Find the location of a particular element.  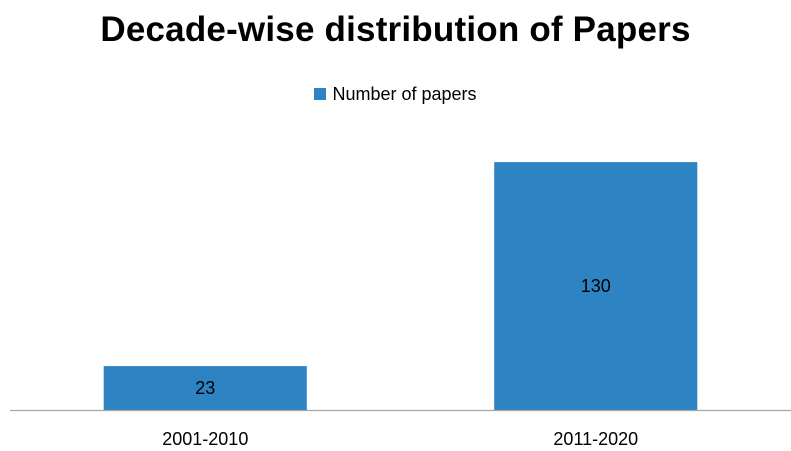

legend: Number of papers is located at coordinates (395, 94).